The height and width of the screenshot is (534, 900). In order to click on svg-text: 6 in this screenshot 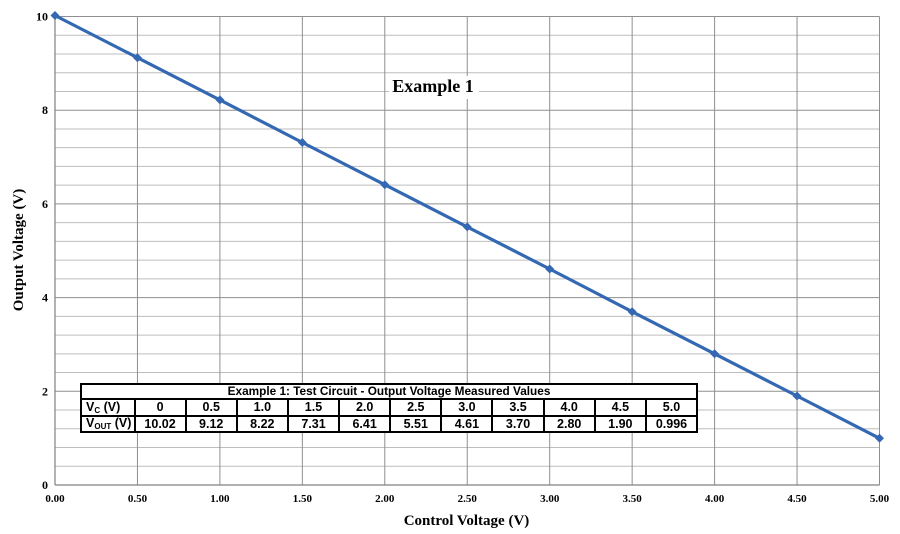, I will do `click(45, 204)`.